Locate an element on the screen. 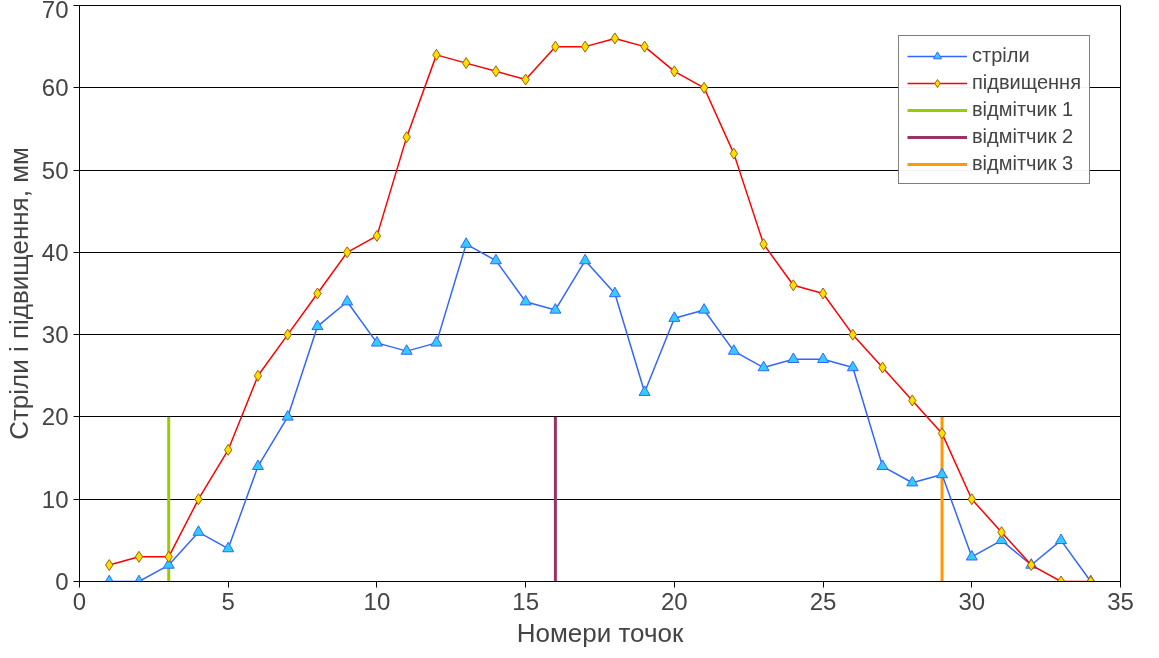 This screenshot has height=658, width=1159. y-tick-label: 0 is located at coordinates (62, 581).